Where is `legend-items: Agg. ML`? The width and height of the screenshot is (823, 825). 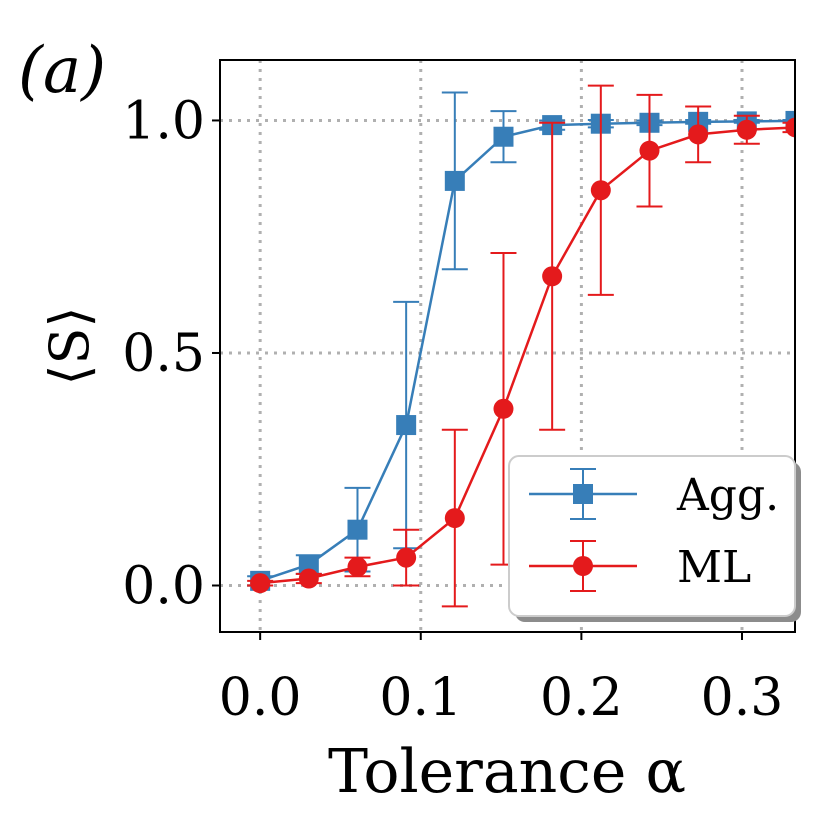 legend-items: Agg. ML is located at coordinates (654, 530).